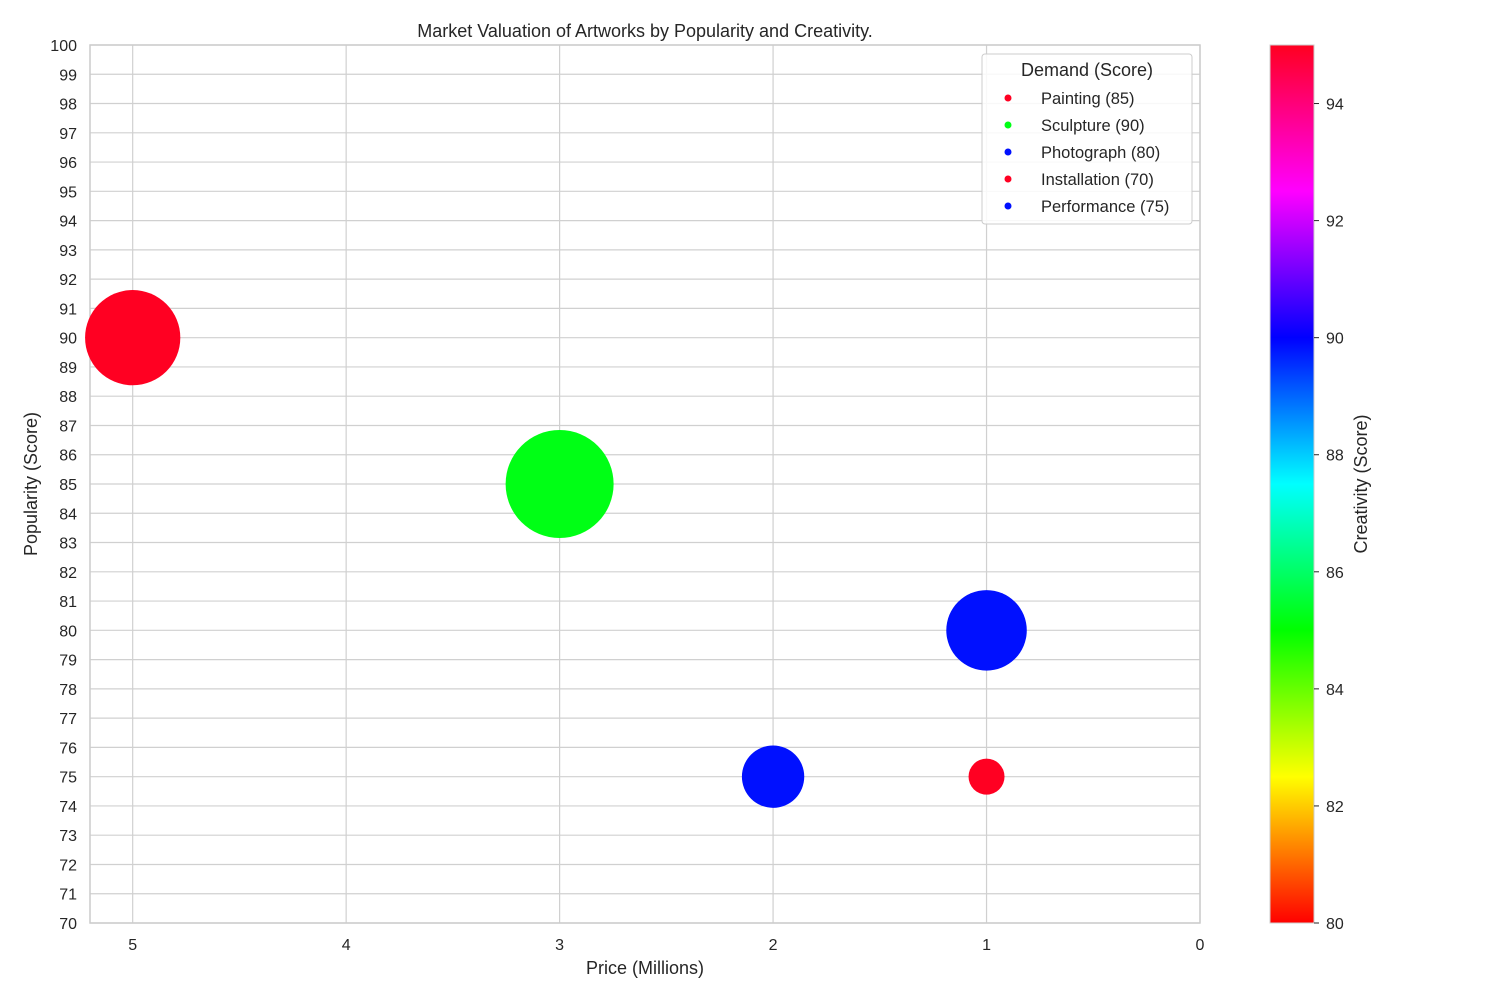  What do you see at coordinates (68, 280) in the screenshot?
I see `y-tick-label: 92` at bounding box center [68, 280].